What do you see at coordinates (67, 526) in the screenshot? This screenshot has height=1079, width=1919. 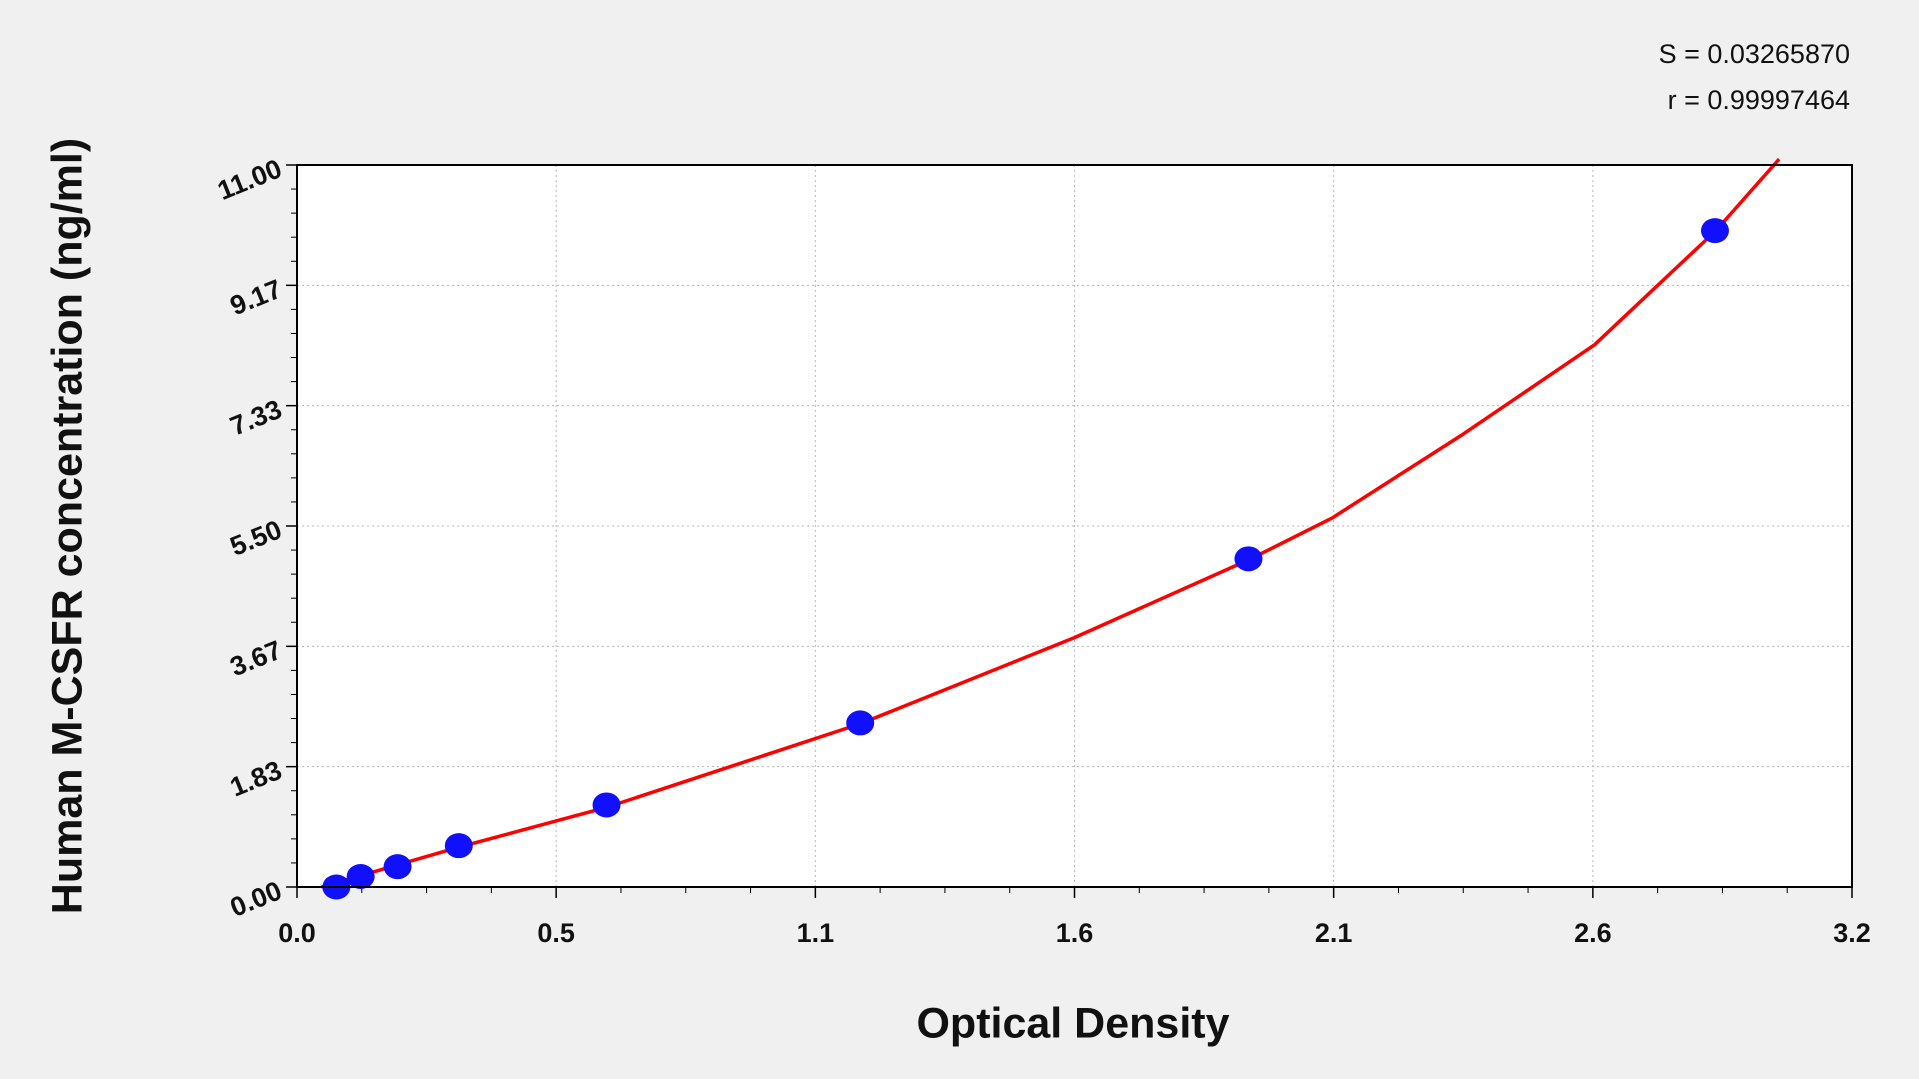 I see `y-axis-title: Human M-CSFR concentration (ng/ml)` at bounding box center [67, 526].